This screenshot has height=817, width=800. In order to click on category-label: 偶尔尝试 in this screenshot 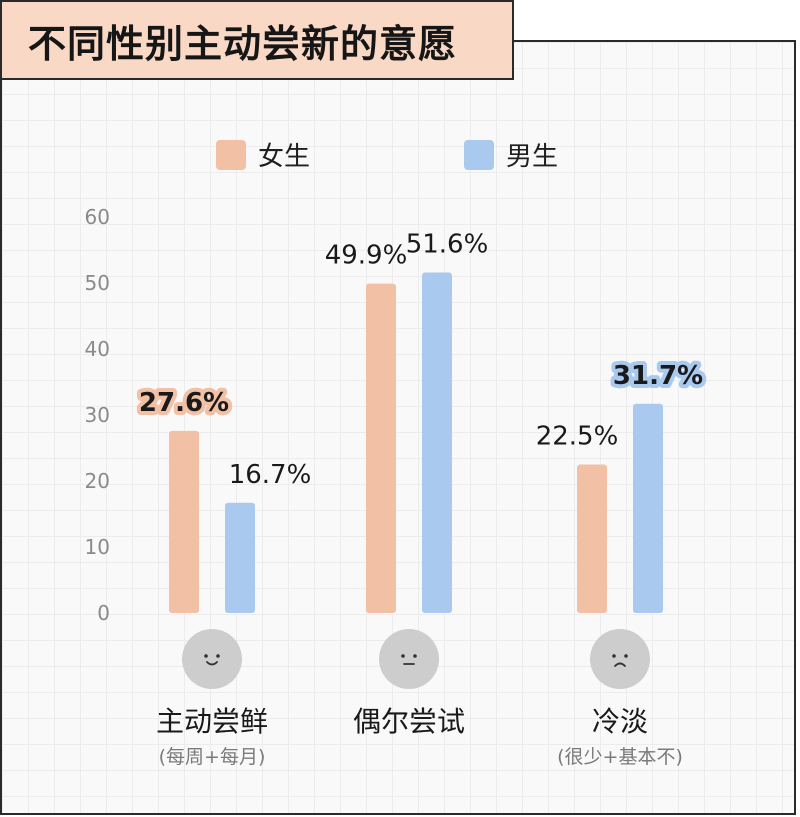, I will do `click(409, 721)`.